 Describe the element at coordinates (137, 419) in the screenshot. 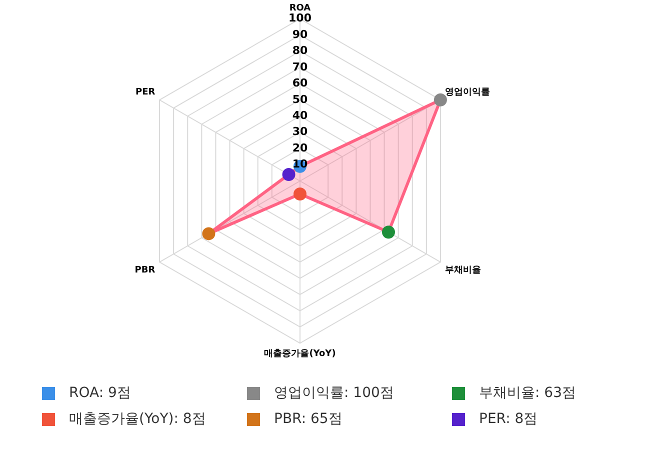

I see `text: 매출증가율(YoY): 8점` at that location.